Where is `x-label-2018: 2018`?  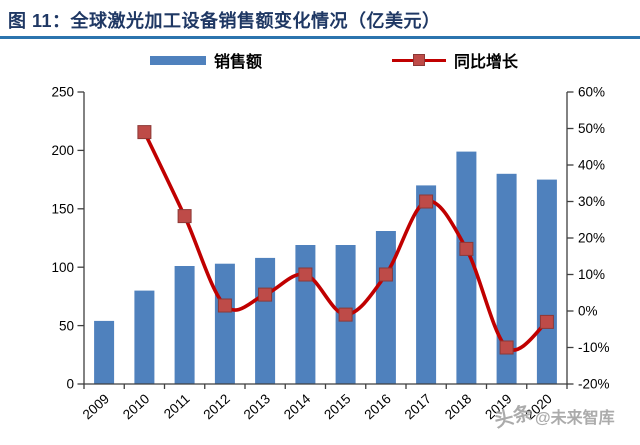
x-label-2018: 2018 is located at coordinates (458, 406).